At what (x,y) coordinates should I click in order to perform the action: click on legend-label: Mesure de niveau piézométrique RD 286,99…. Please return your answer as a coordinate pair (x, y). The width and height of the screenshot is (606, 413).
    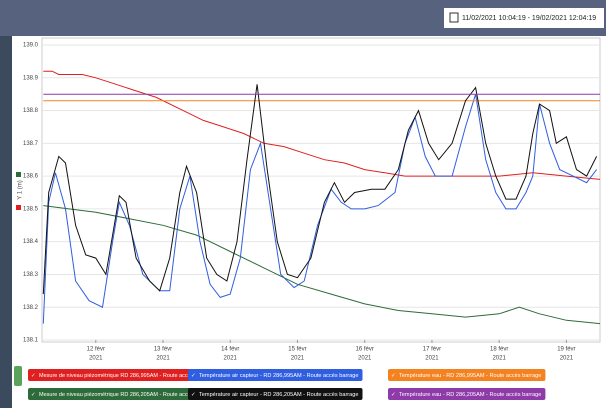
    Looking at the image, I should click on (126, 376).